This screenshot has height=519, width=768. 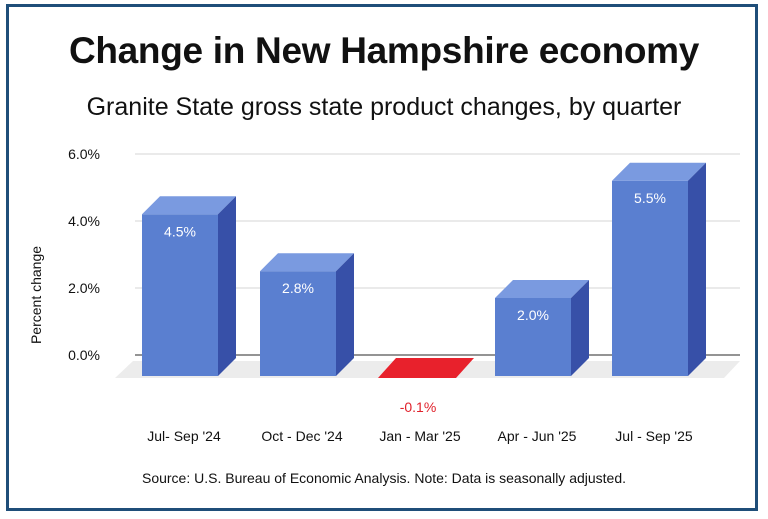 I want to click on category-label: Jul- Sep '24, so click(x=184, y=436).